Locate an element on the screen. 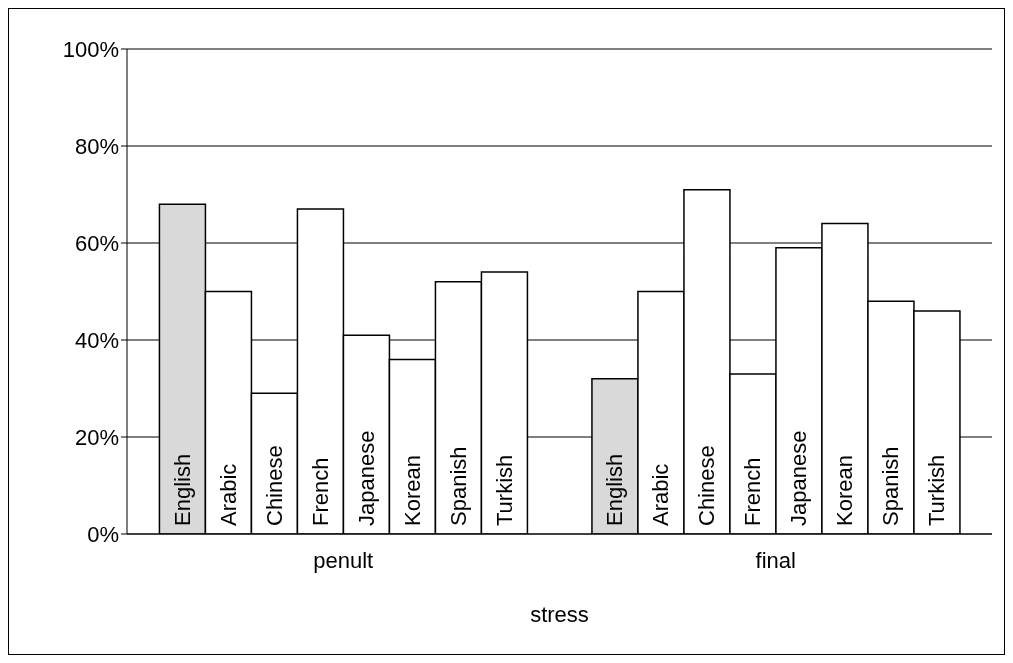 The image size is (1013, 663). text: Japanese is located at coordinates (799, 478).